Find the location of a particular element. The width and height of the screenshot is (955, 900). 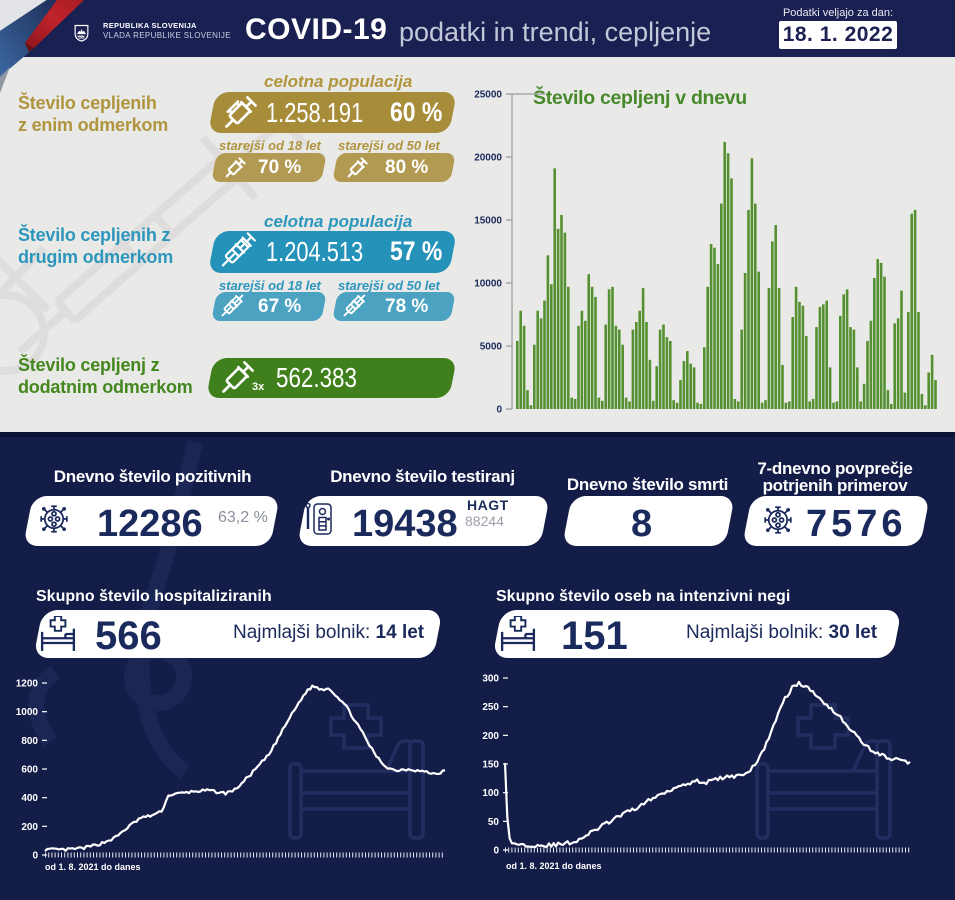

svg-text: 800 is located at coordinates (29, 741).